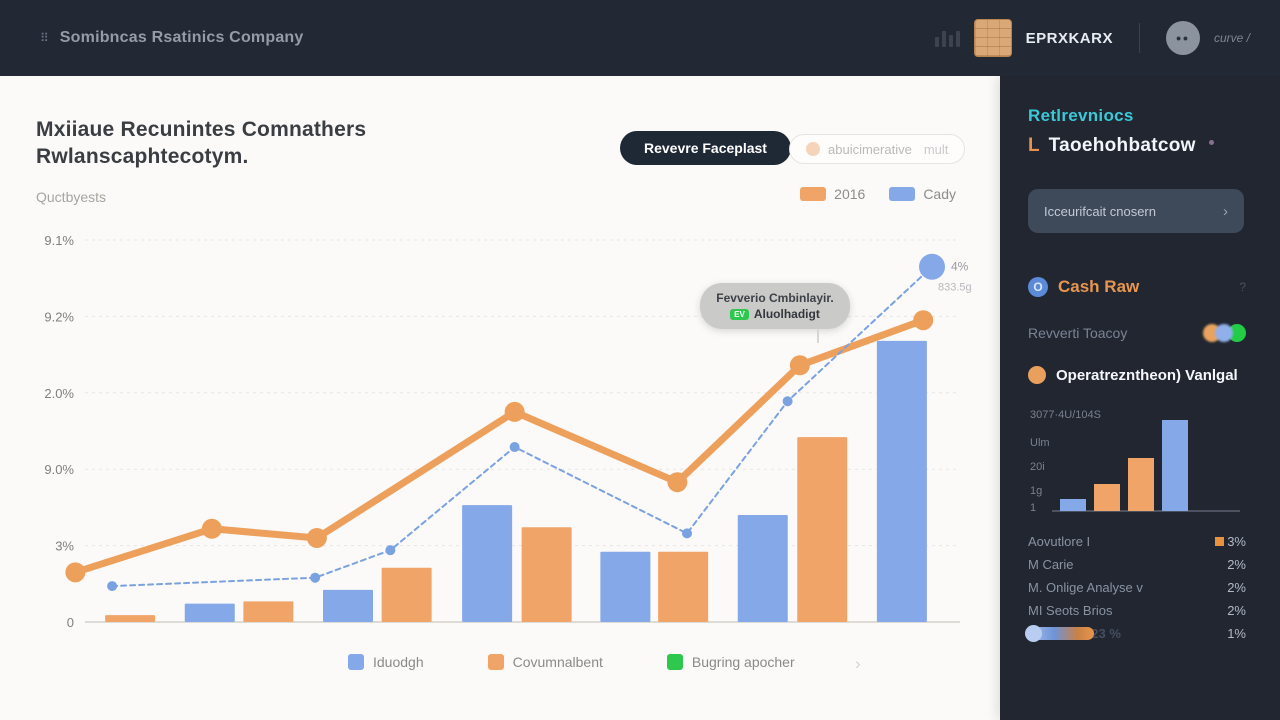 The height and width of the screenshot is (720, 1280). I want to click on y-tick-label: 9.1%, so click(59, 240).